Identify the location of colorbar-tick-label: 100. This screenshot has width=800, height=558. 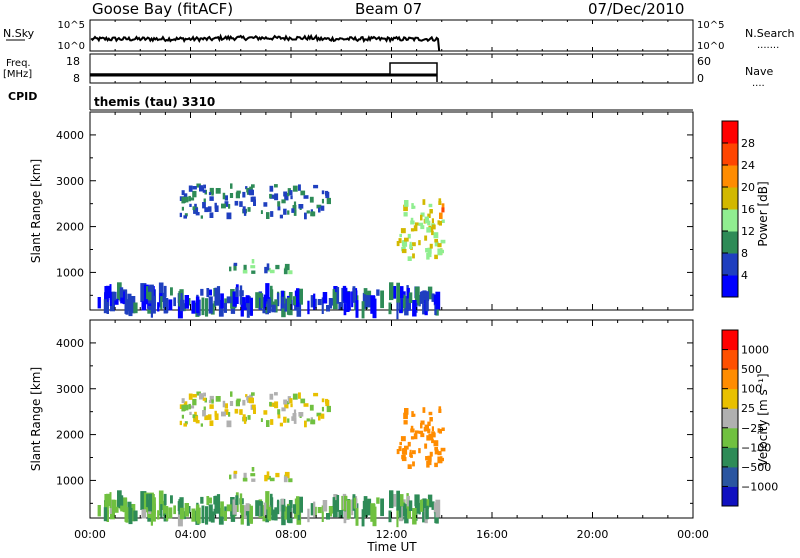
(751, 389).